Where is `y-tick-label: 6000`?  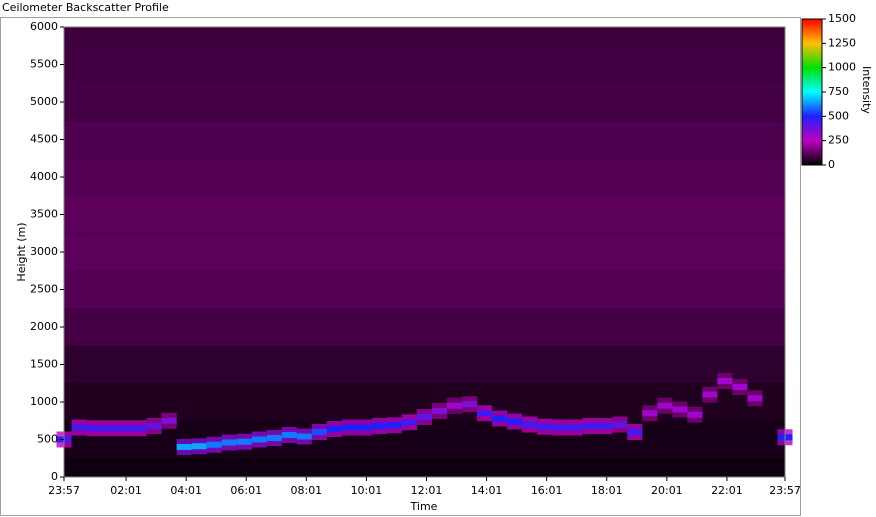 y-tick-label: 6000 is located at coordinates (44, 26).